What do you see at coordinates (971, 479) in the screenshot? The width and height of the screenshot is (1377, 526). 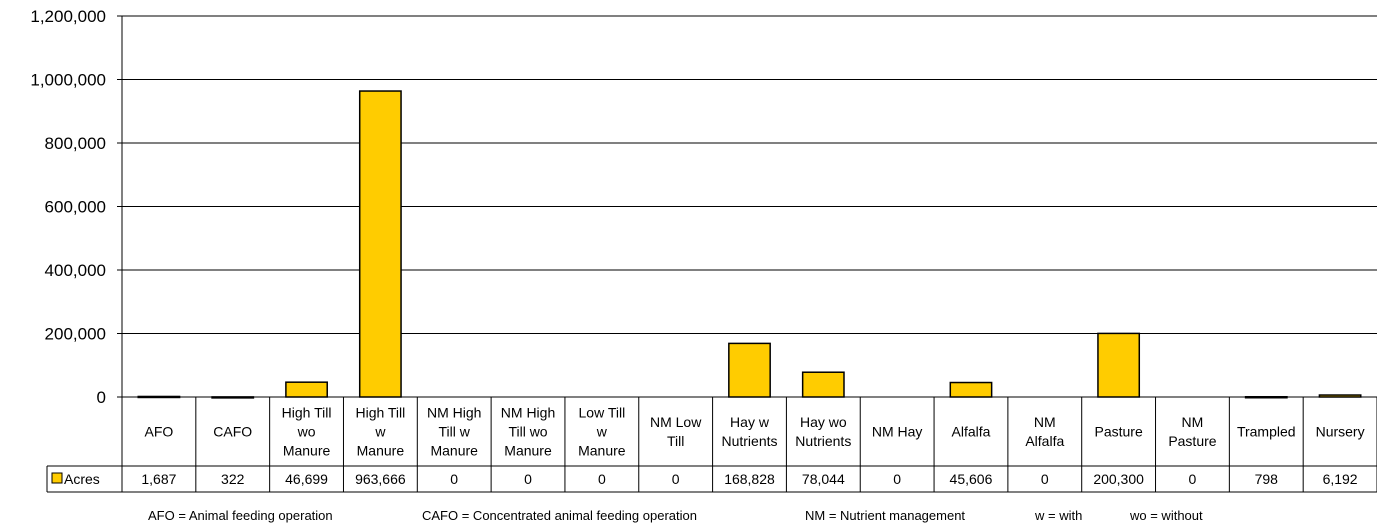 I see `data-label: 45,606` at bounding box center [971, 479].